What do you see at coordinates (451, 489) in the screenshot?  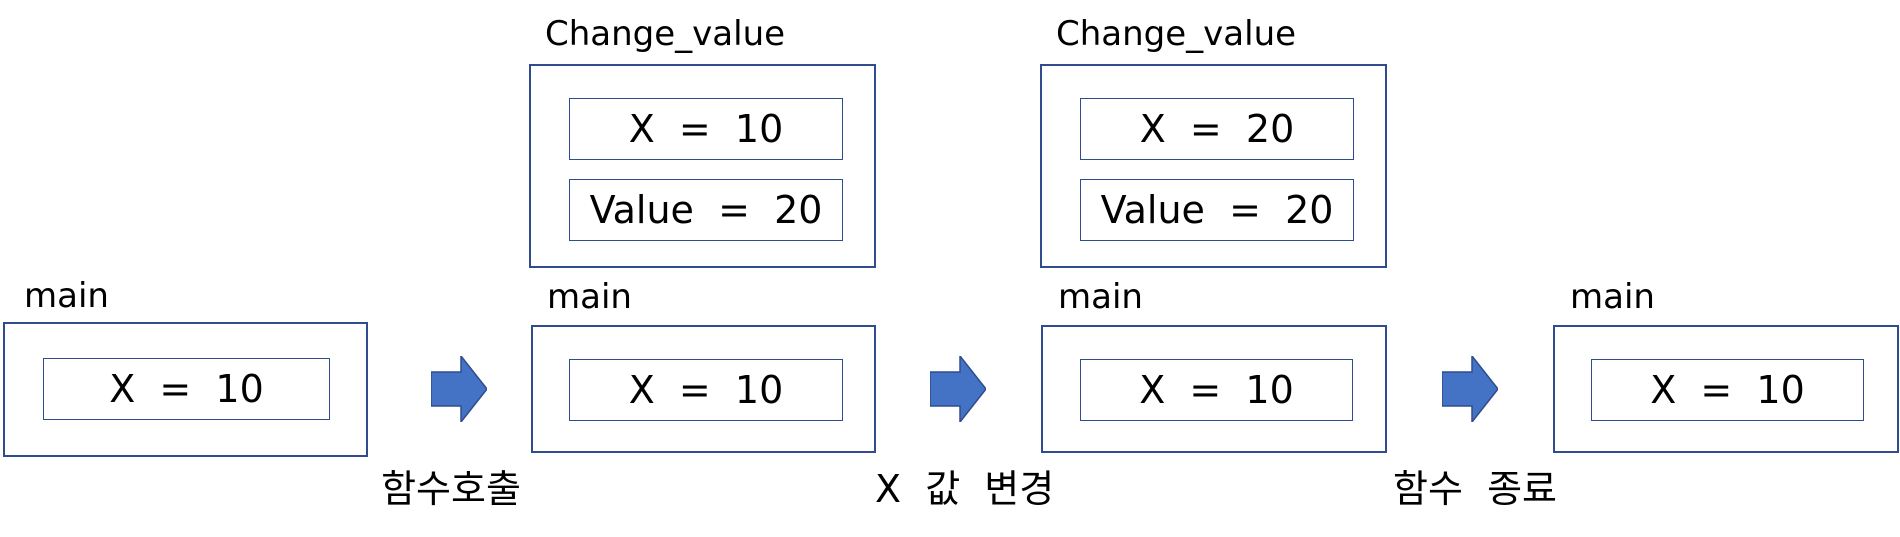 I see `step-label-function-call: 함수호출` at bounding box center [451, 489].